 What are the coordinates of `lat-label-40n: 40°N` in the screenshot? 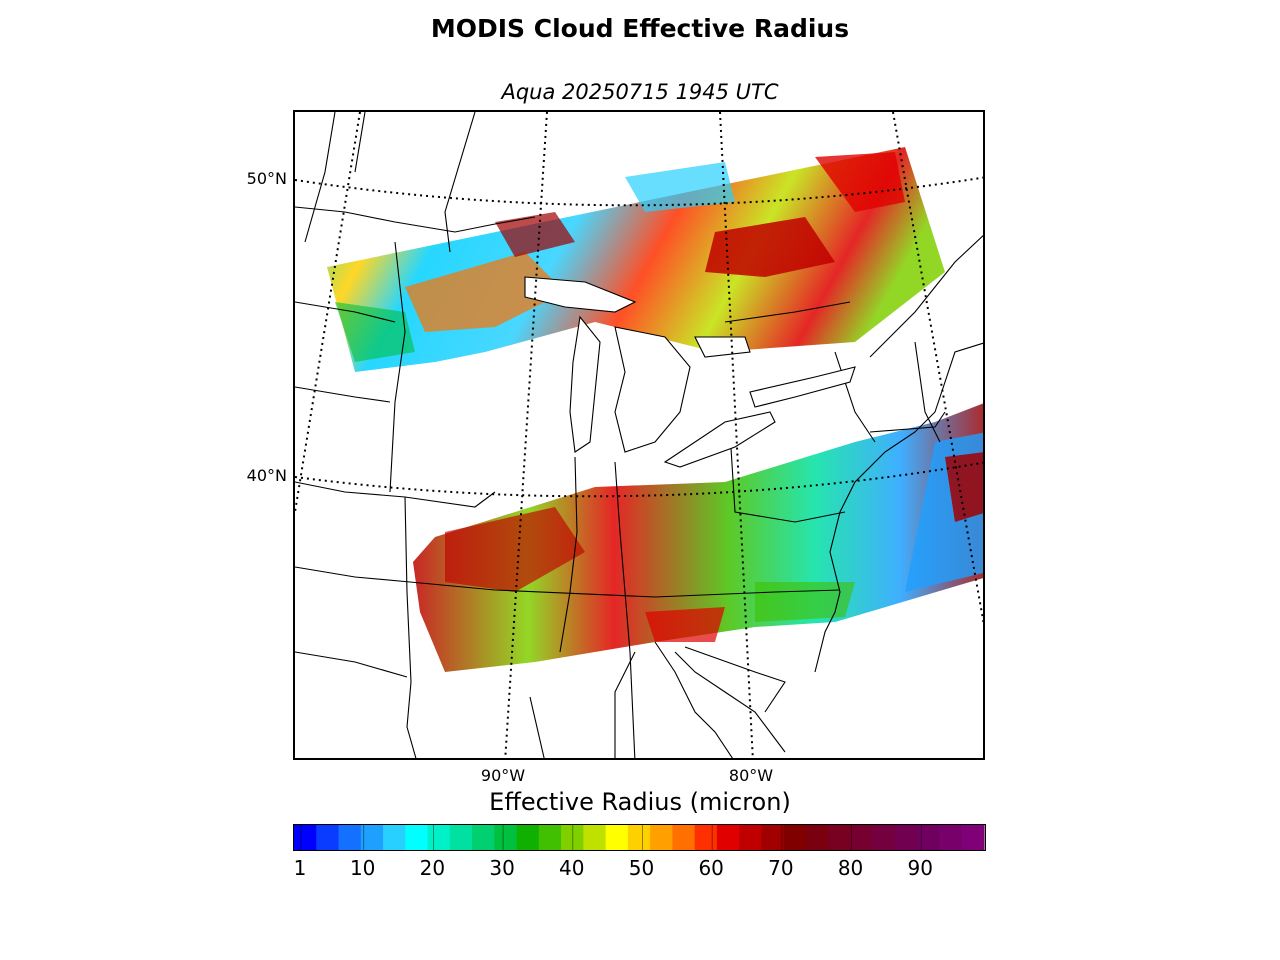 It's located at (266, 475).